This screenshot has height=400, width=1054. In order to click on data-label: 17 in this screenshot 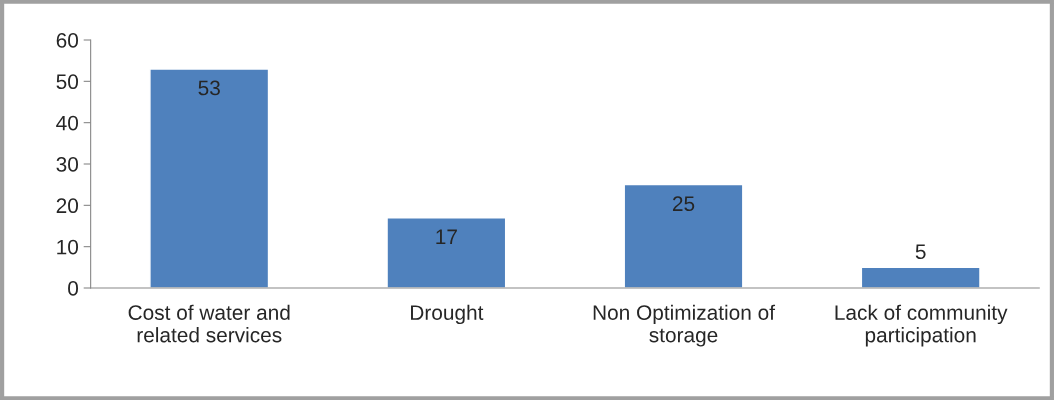, I will do `click(446, 236)`.